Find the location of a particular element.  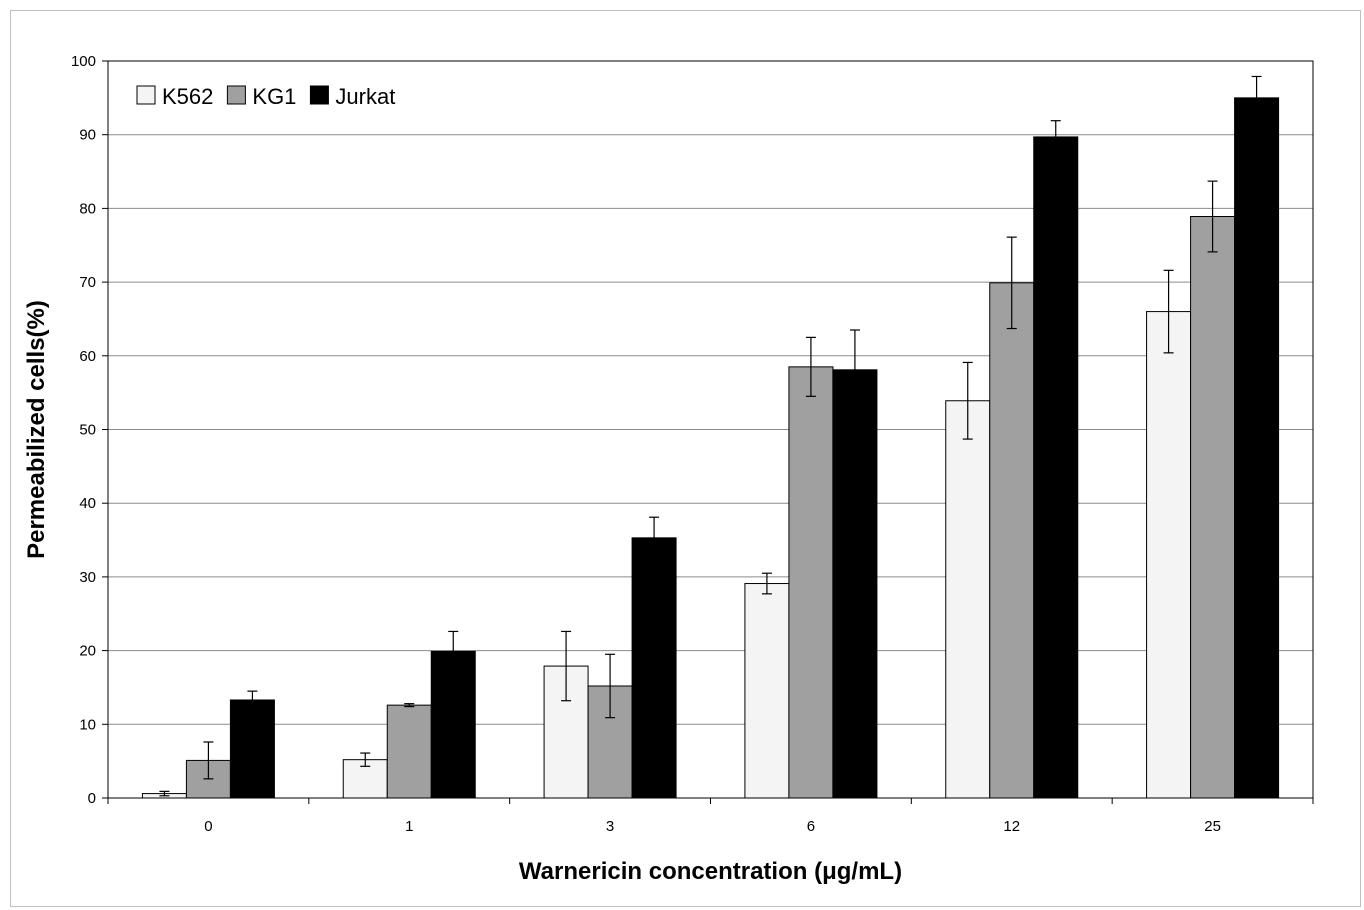

legend-item-kg1: KG1 is located at coordinates (261, 96).